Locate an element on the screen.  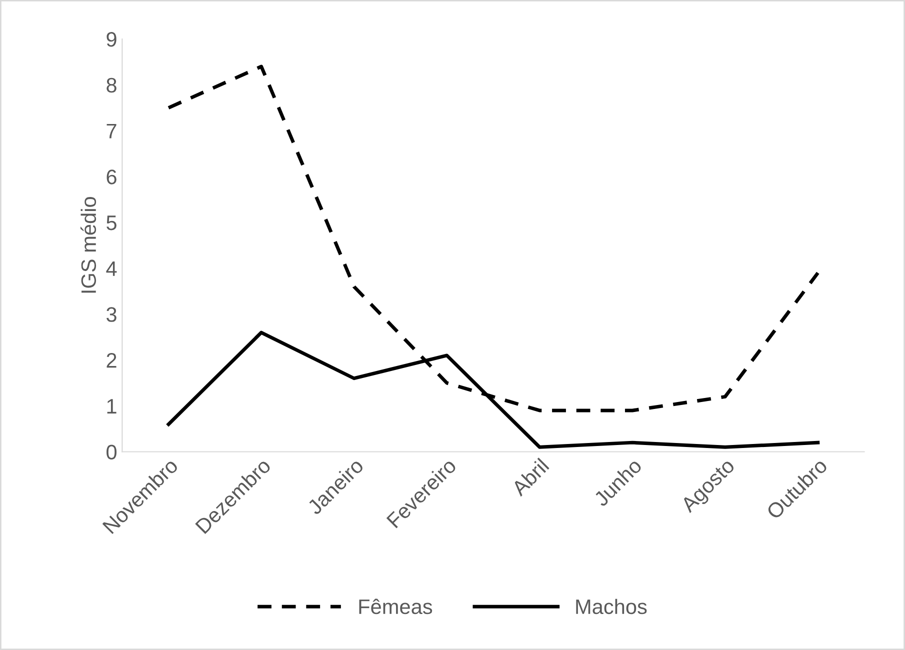
y-tick-label: 4 is located at coordinates (111, 269).